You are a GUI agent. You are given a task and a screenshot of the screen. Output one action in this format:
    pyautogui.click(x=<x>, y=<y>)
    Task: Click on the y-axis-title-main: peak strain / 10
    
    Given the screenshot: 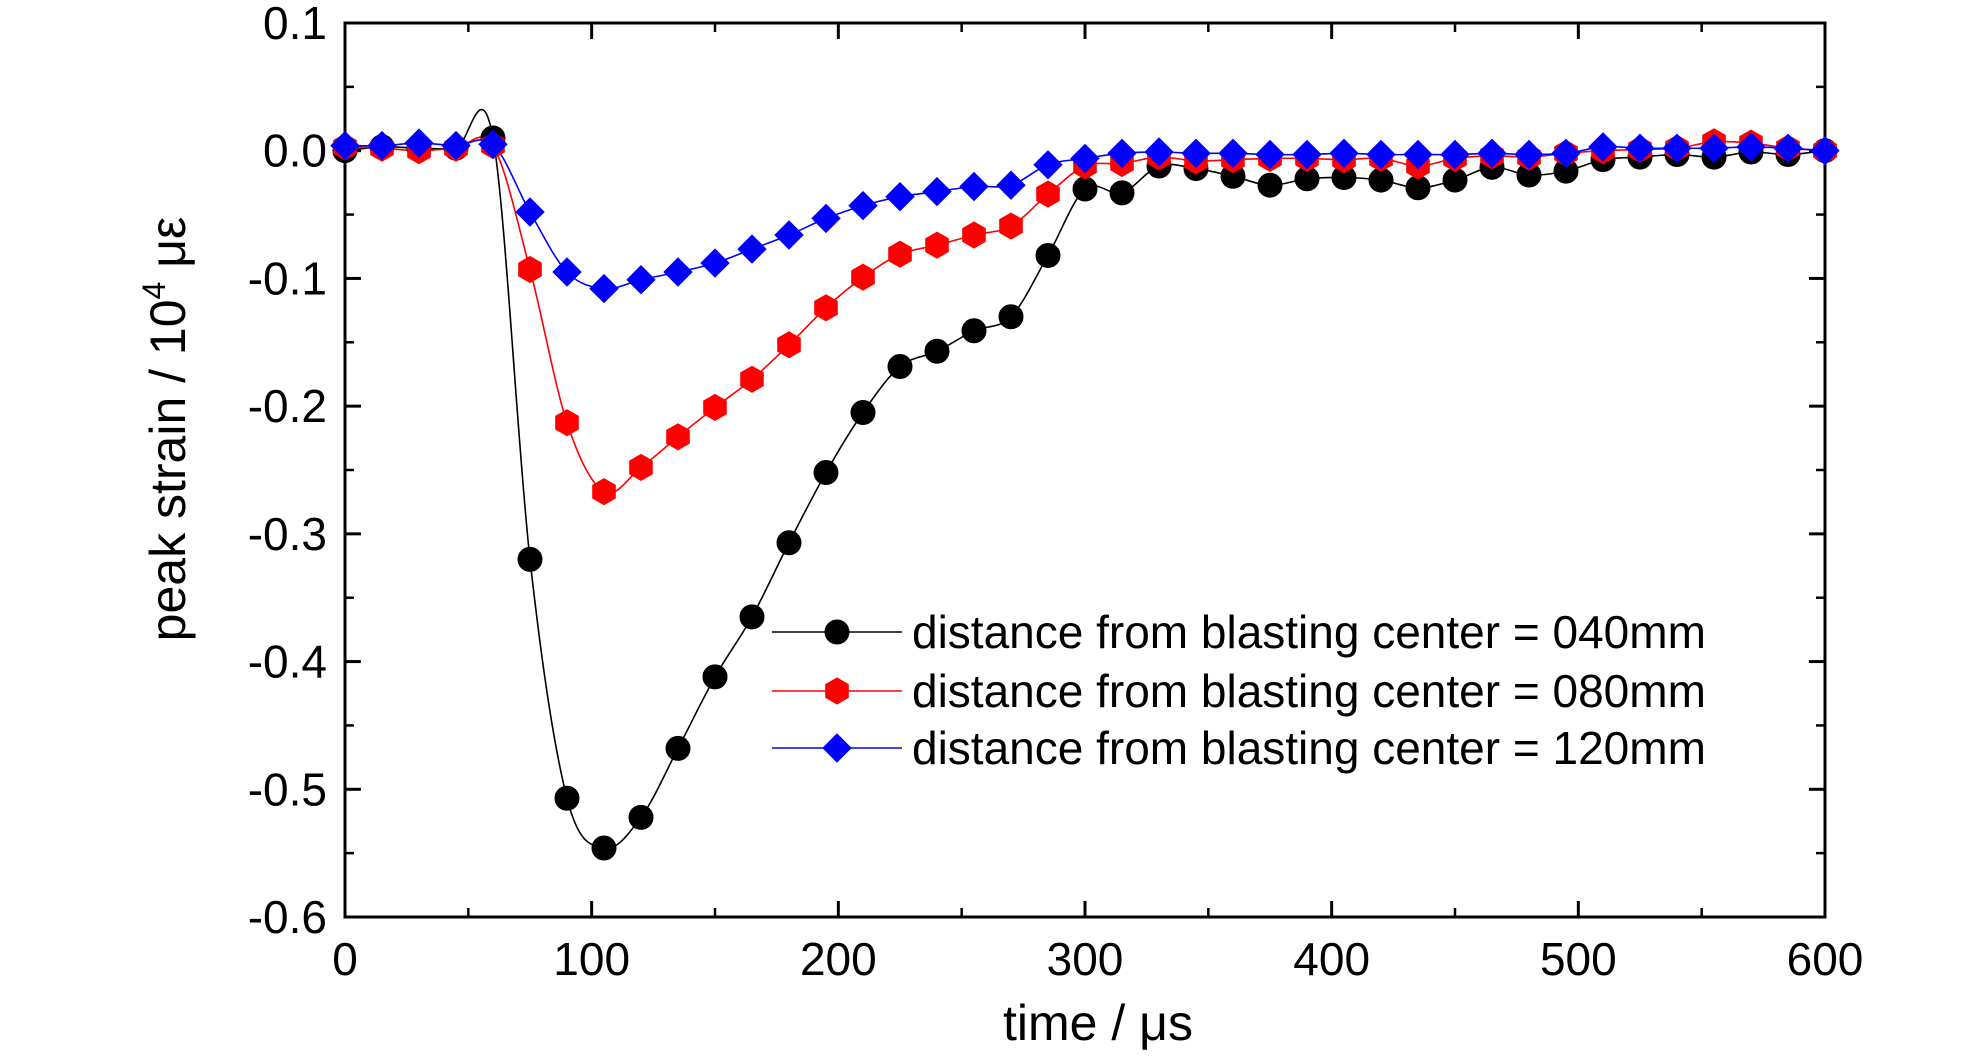 What is the action you would take?
    pyautogui.click(x=168, y=470)
    